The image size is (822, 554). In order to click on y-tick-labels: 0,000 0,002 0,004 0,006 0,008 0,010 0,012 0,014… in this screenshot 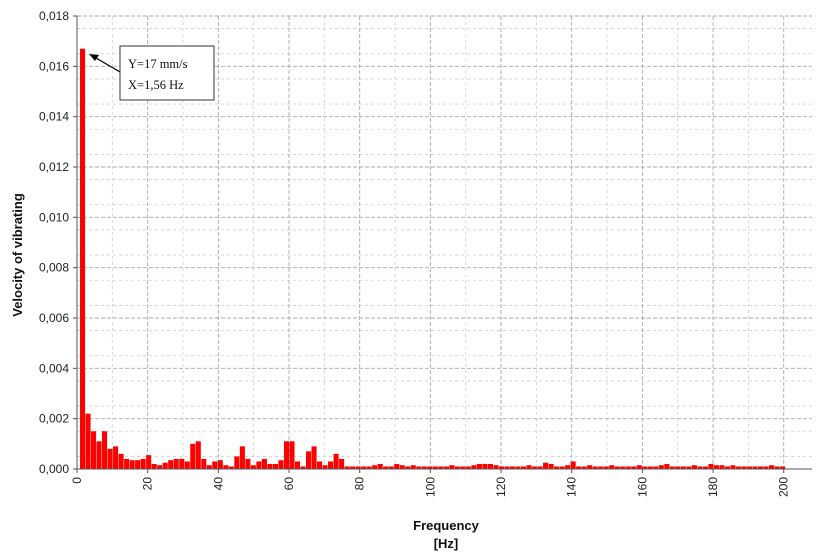, I will do `click(54, 242)`.